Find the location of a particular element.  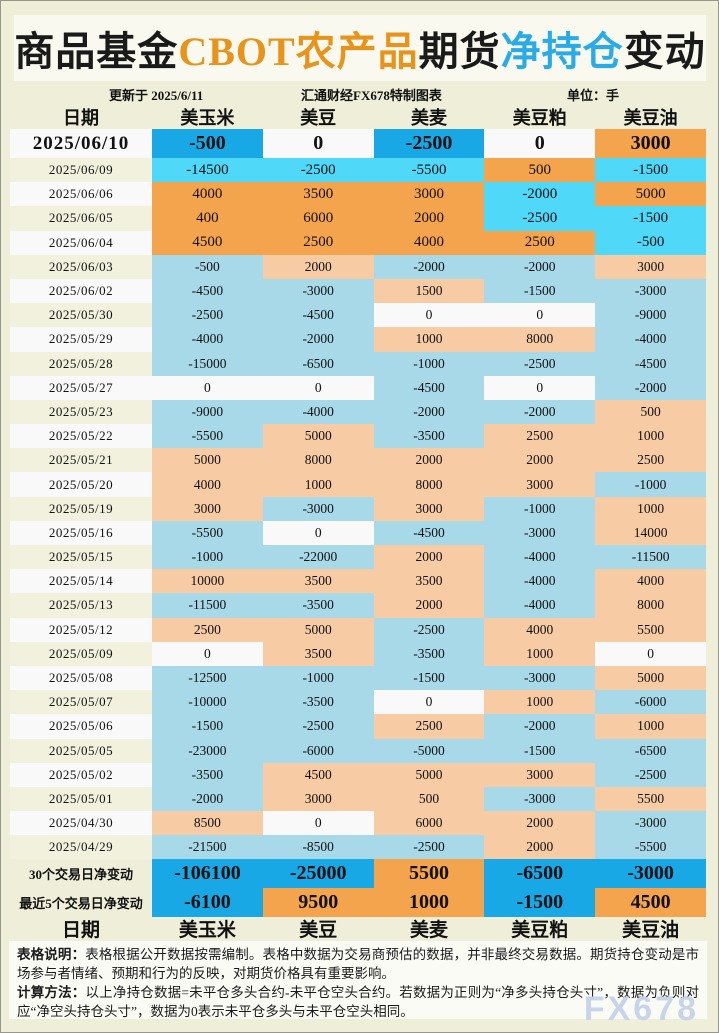

value-cell: -12500 is located at coordinates (207, 678).